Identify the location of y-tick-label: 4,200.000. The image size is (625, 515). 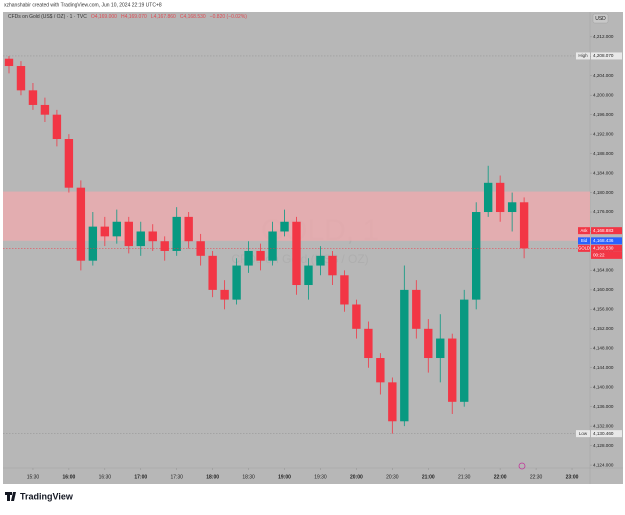
(603, 94).